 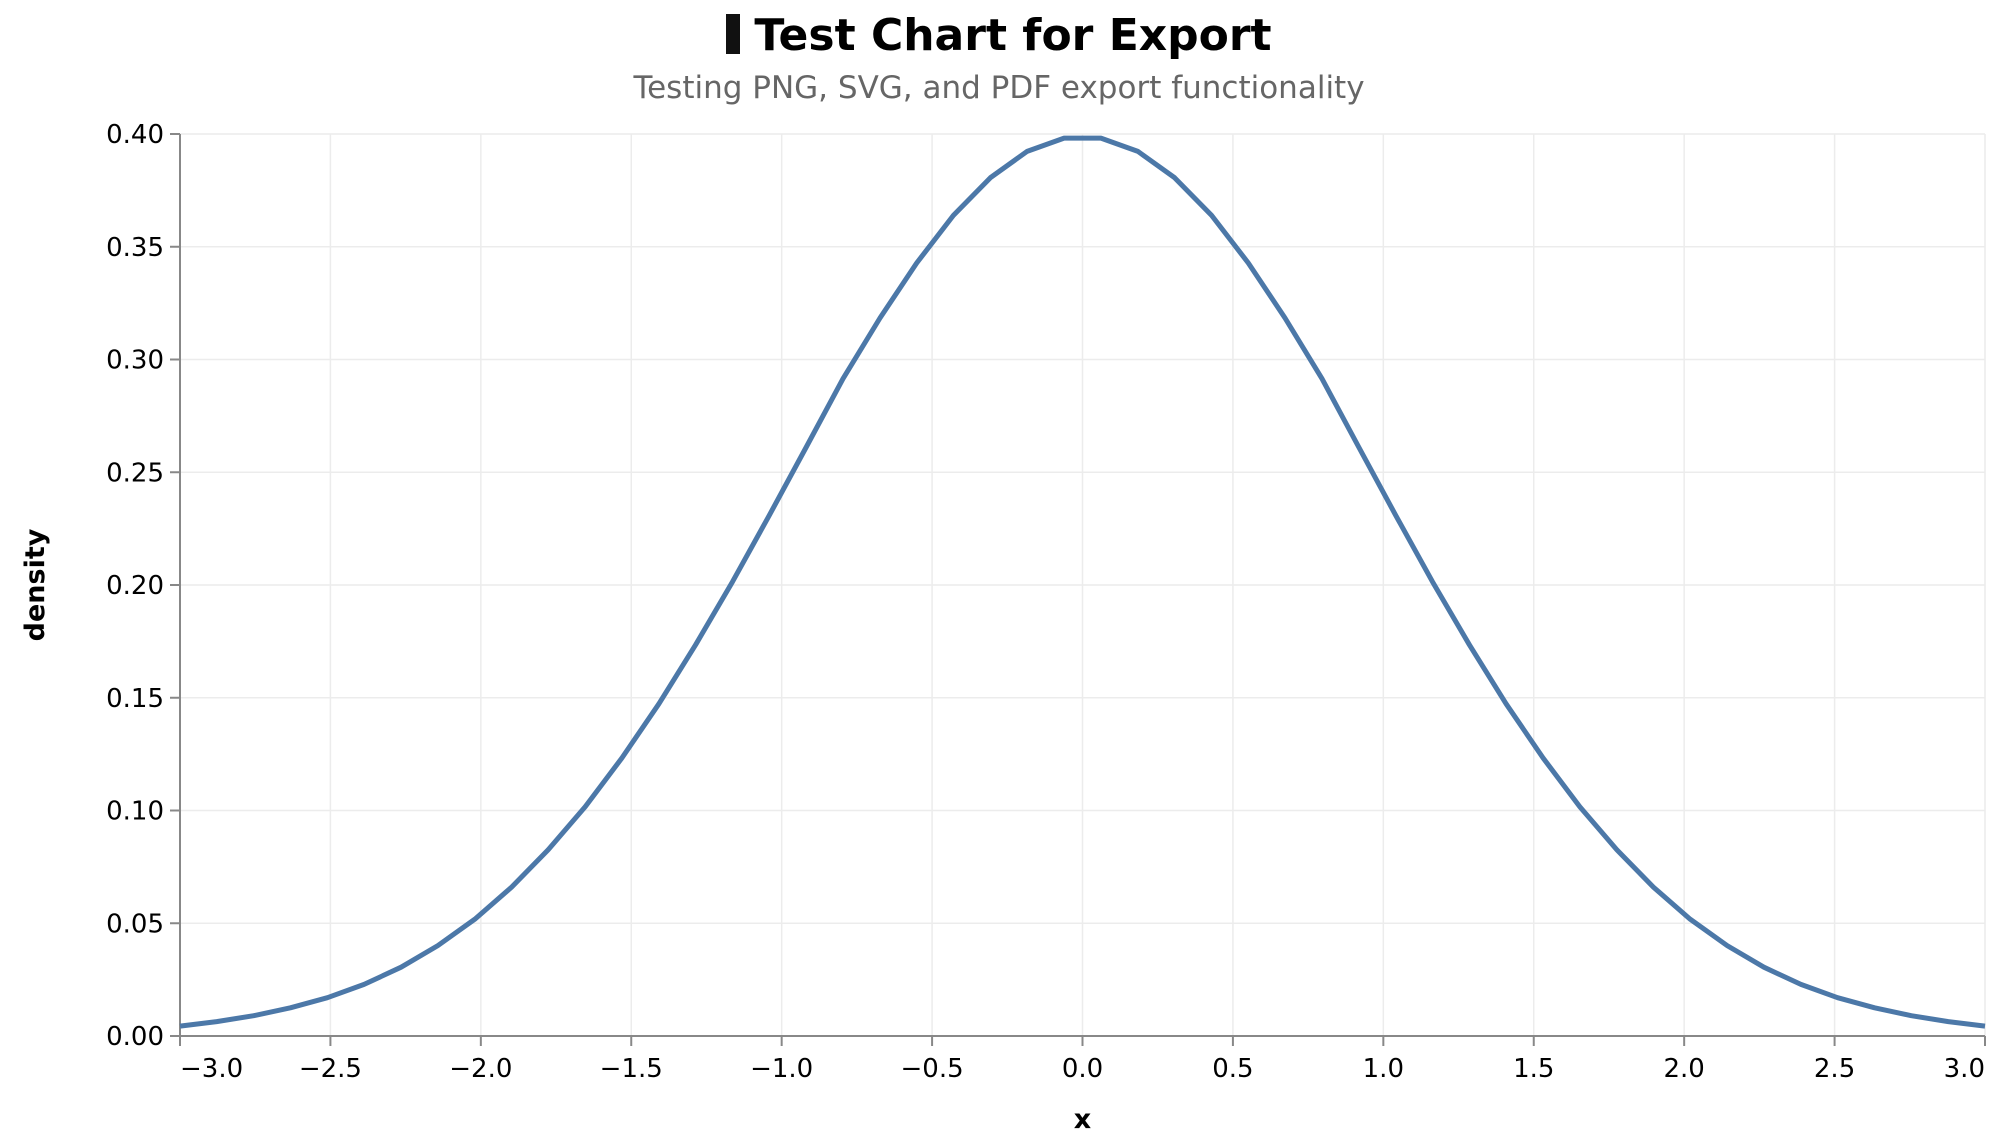 I want to click on x-tick-label: −1.5, so click(x=631, y=1069).